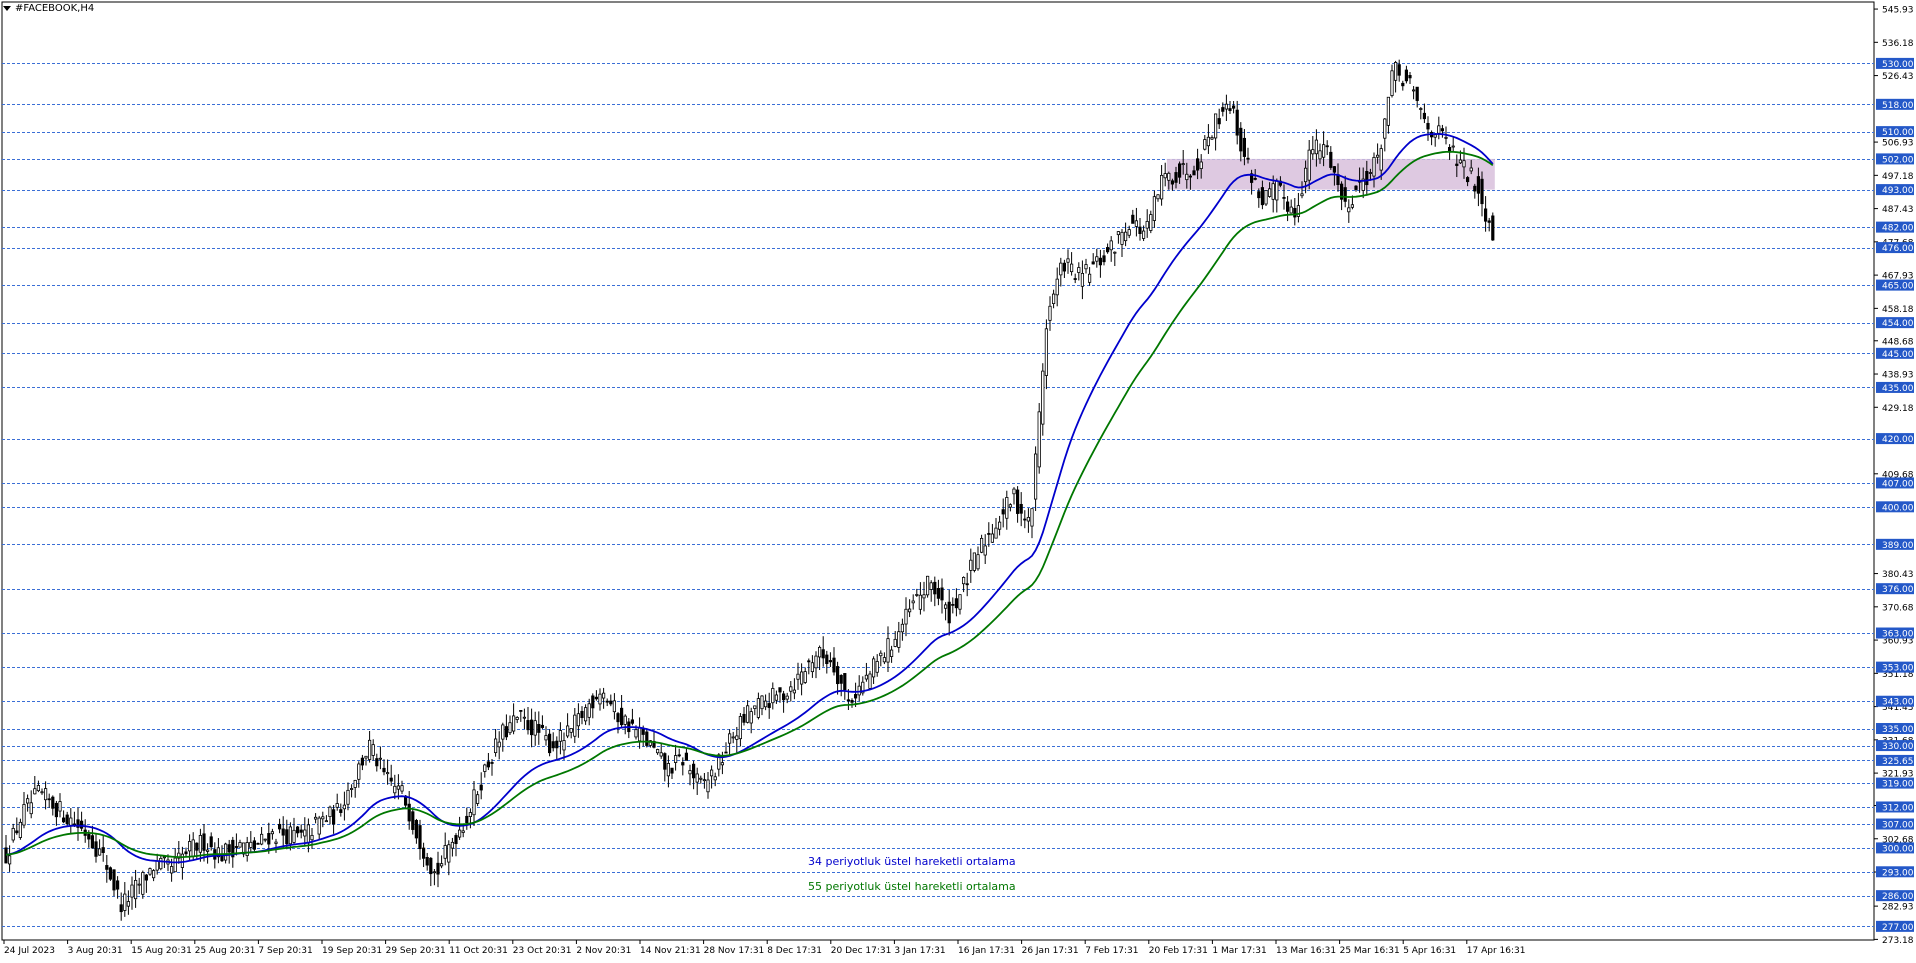 Image resolution: width=1916 pixels, height=963 pixels. What do you see at coordinates (1898, 342) in the screenshot?
I see `y-tick-label: 448.68` at bounding box center [1898, 342].